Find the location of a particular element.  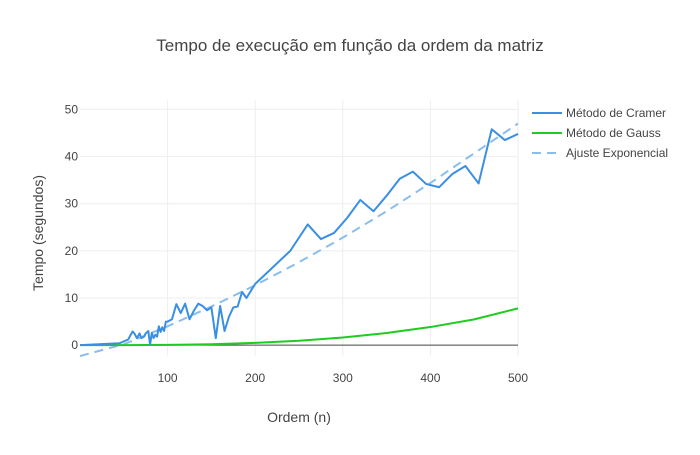

x-tick-label: 500 is located at coordinates (518, 378).